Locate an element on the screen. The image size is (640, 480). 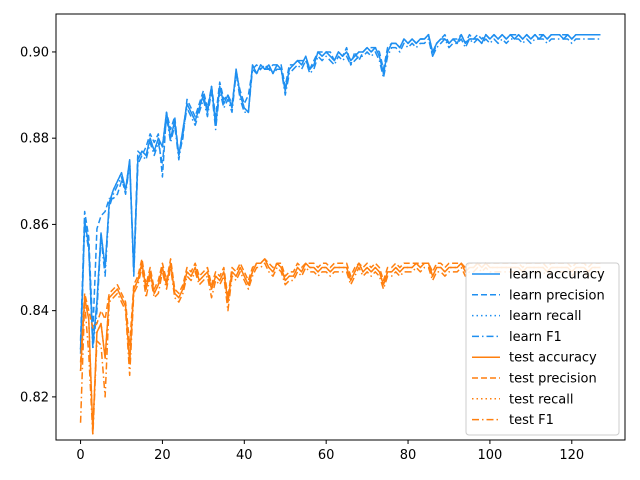
legend-box is located at coordinates (542, 349).